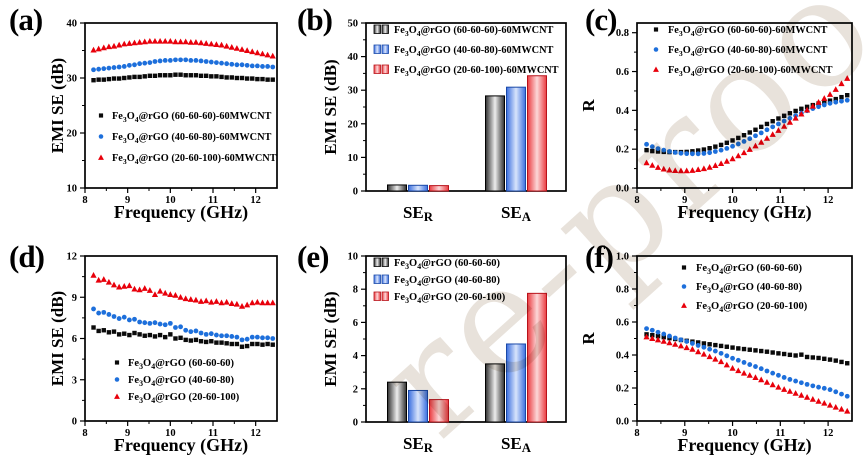  What do you see at coordinates (622, 323) in the screenshot?
I see `svg-text: 0.6` at bounding box center [622, 323].